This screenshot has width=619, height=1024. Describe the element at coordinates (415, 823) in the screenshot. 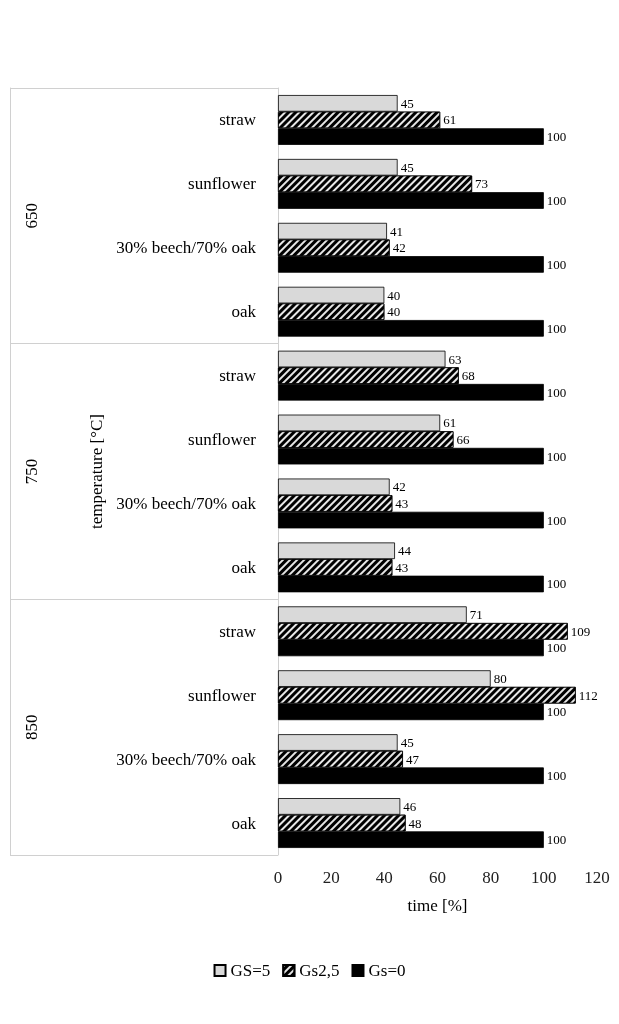

I see `data-label: 48` at that location.